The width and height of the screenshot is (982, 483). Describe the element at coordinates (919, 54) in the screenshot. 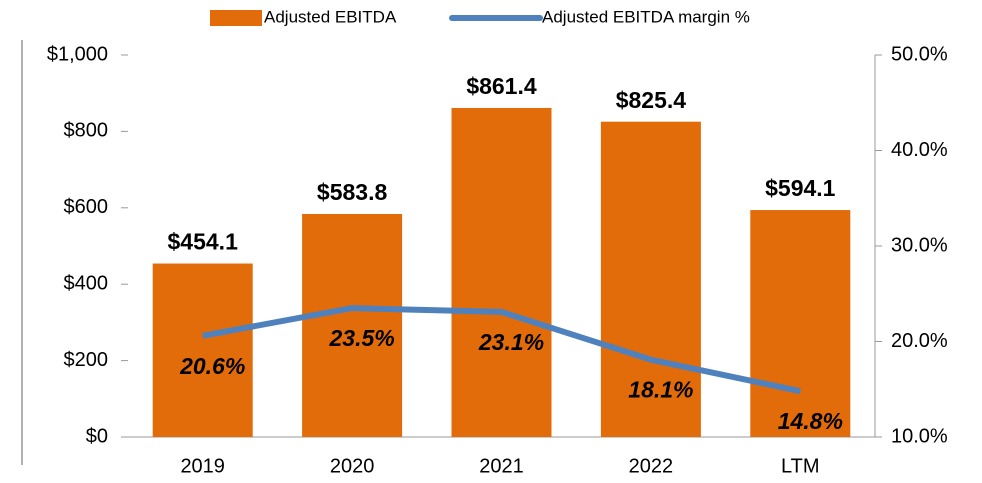

I see `y2-tick-label: 50.0%` at that location.